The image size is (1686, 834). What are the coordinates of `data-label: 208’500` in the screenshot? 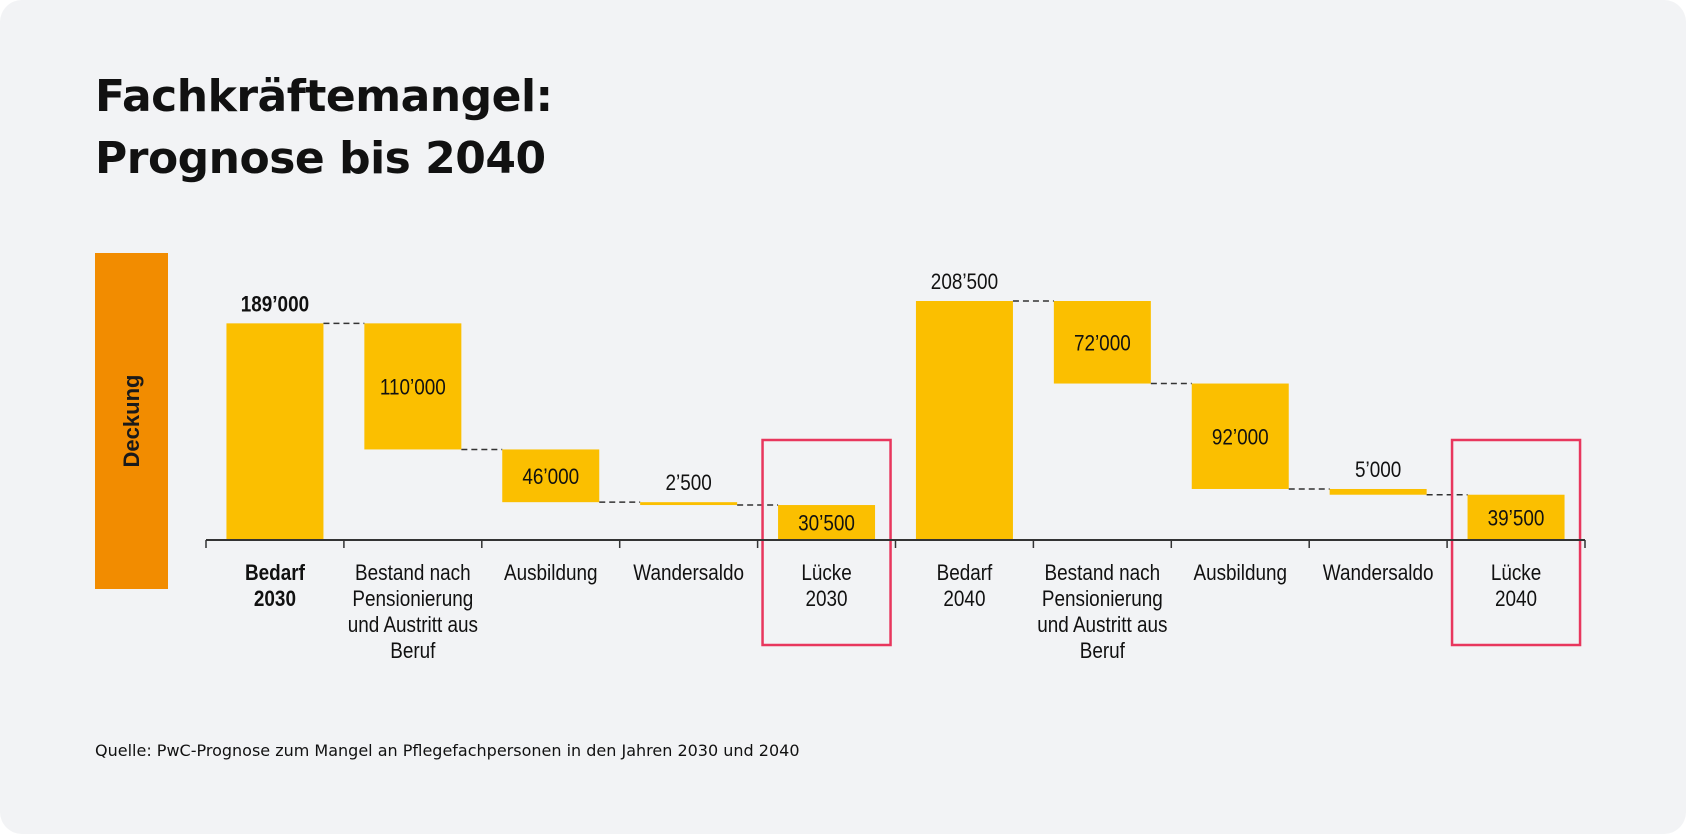 It's located at (964, 282).